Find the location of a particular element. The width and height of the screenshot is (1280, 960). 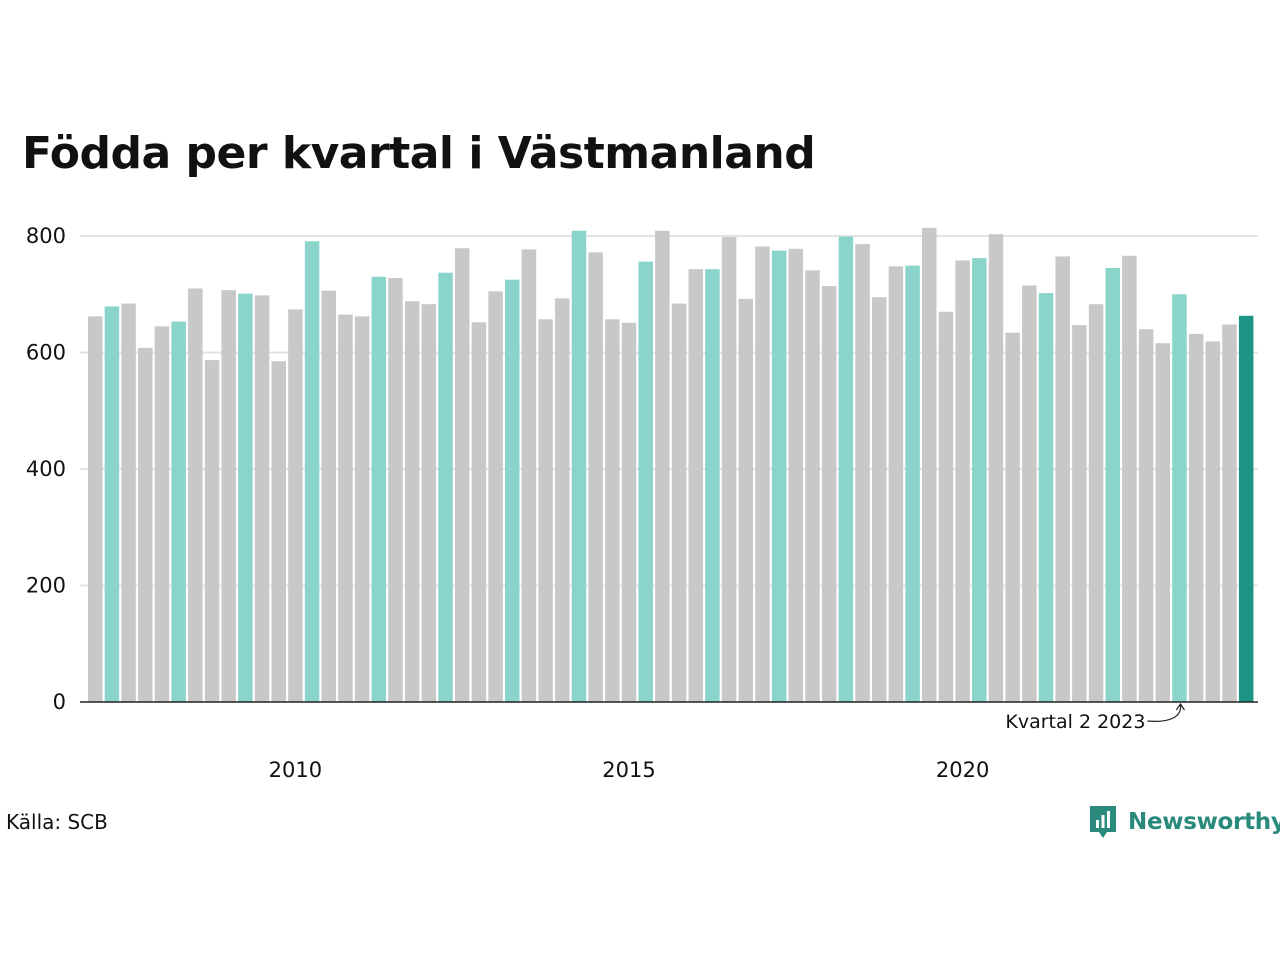

source-note: Källa: SCB is located at coordinates (57, 822).